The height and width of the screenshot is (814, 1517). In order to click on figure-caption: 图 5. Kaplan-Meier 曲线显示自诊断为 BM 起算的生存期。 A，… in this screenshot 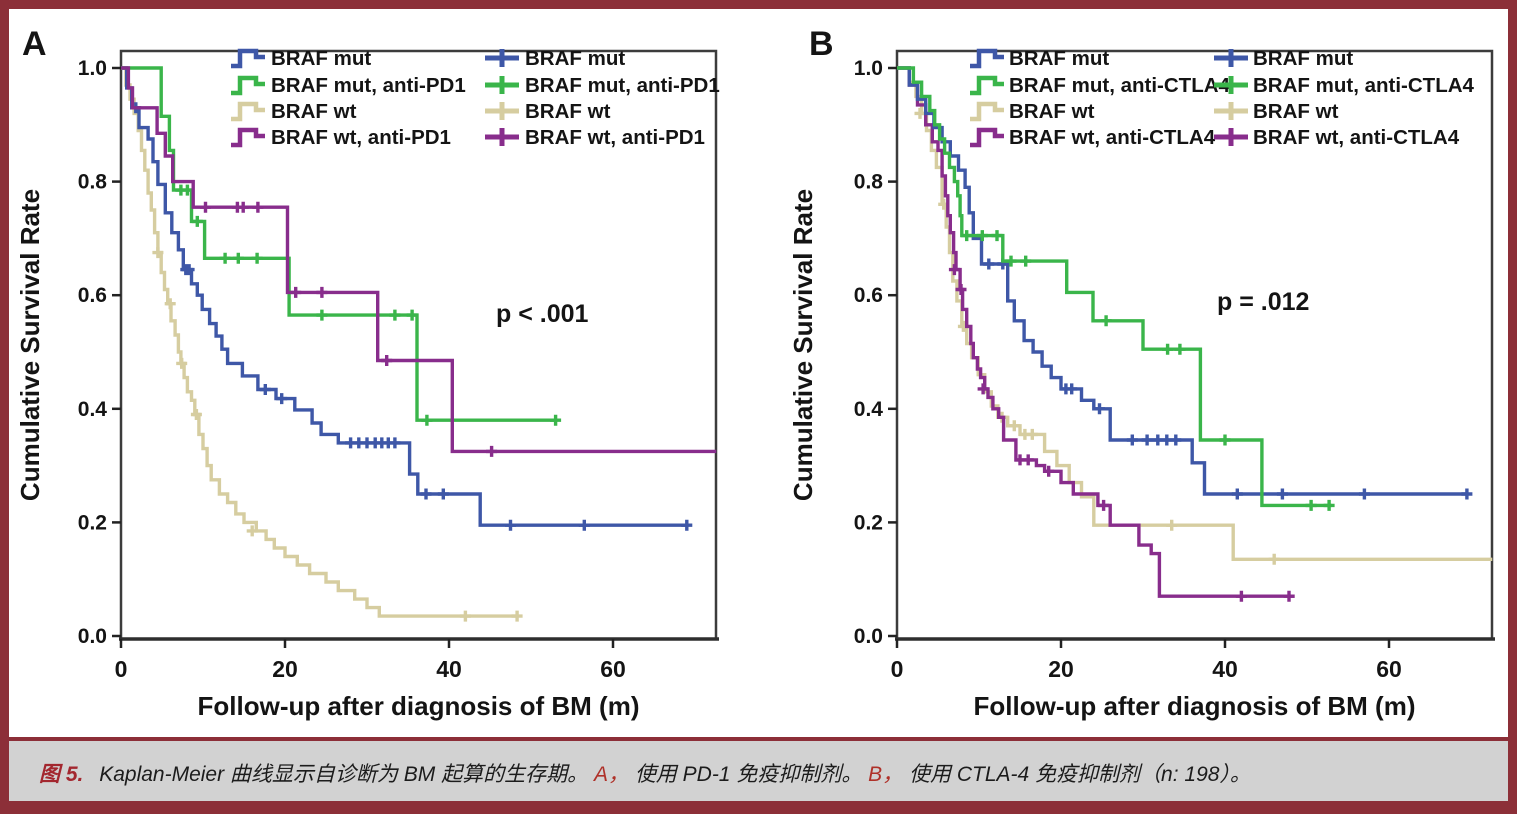, I will do `click(758, 769)`.